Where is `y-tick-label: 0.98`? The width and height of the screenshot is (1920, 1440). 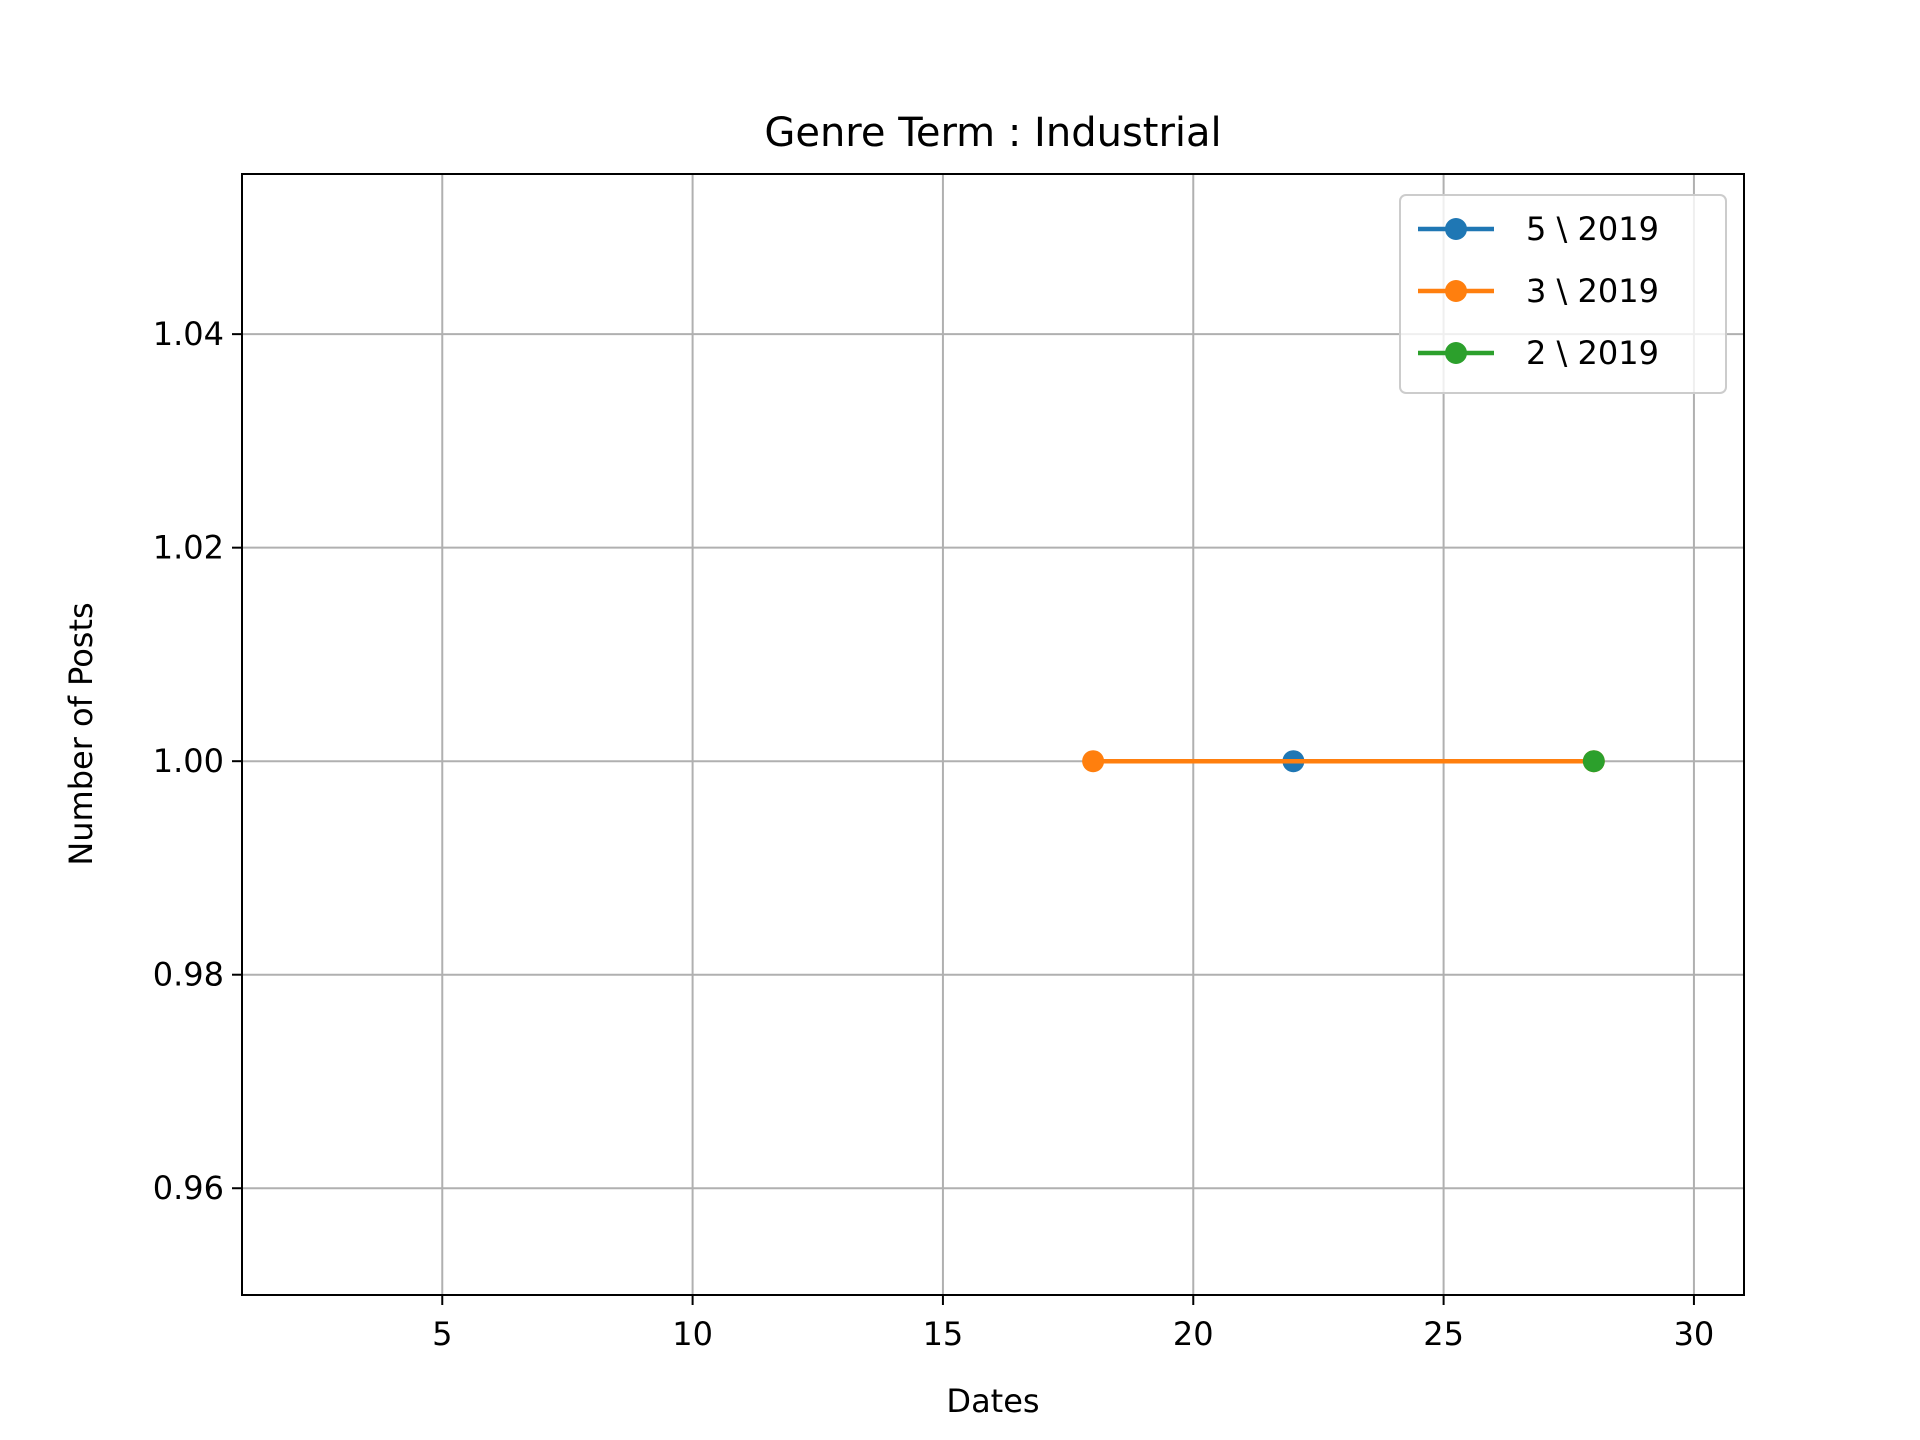 y-tick-label: 0.98 is located at coordinates (188, 975).